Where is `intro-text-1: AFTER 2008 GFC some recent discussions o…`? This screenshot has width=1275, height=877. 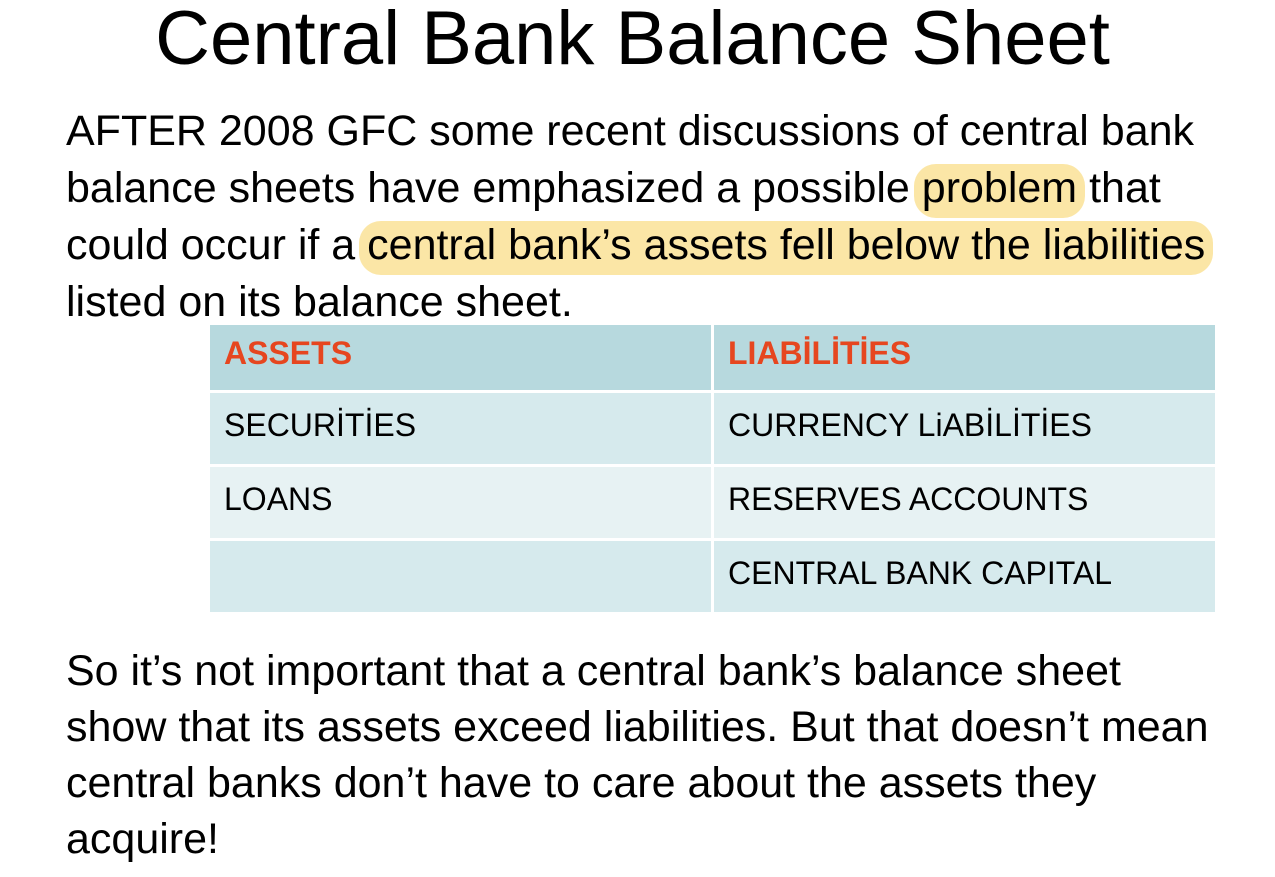
intro-text-1: AFTER 2008 GFC some recent discussions o… is located at coordinates (630, 159).